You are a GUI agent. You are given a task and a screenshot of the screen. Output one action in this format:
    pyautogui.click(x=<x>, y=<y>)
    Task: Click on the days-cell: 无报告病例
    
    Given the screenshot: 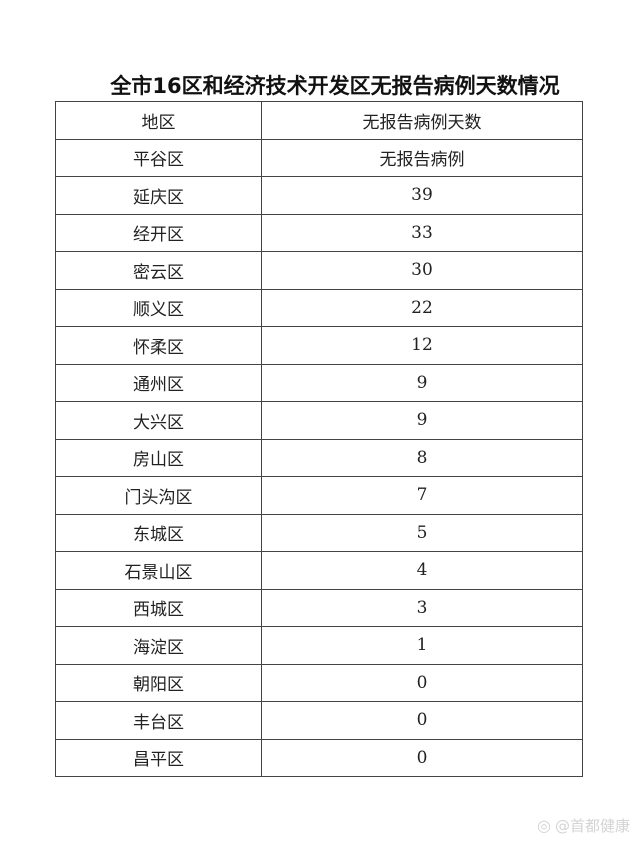 What is the action you would take?
    pyautogui.click(x=422, y=157)
    